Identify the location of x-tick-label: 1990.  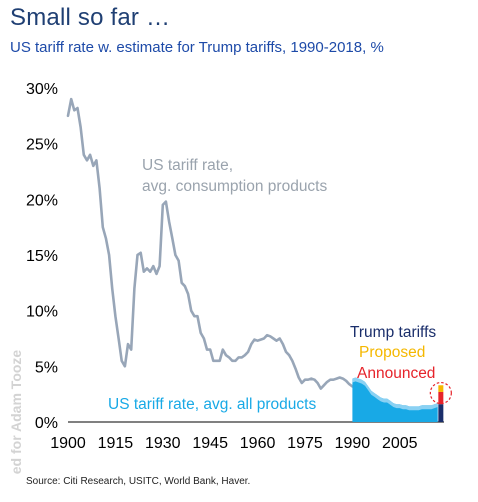
(353, 443).